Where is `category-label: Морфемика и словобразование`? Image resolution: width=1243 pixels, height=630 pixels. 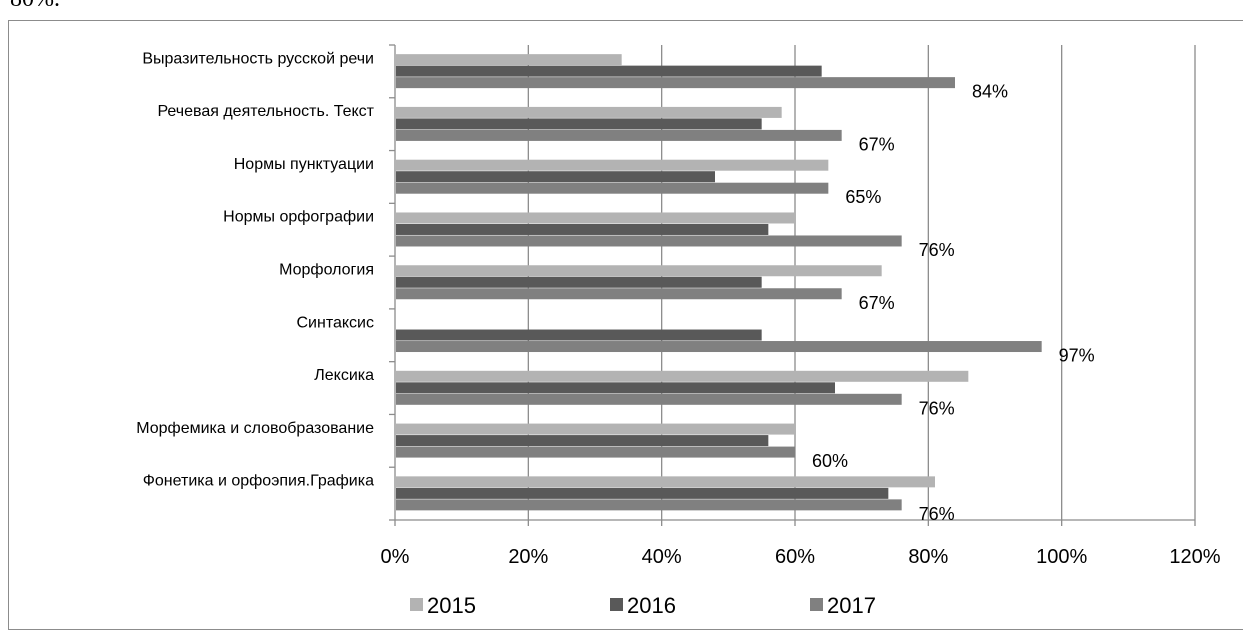 category-label: Морфемика и словобразование is located at coordinates (255, 428).